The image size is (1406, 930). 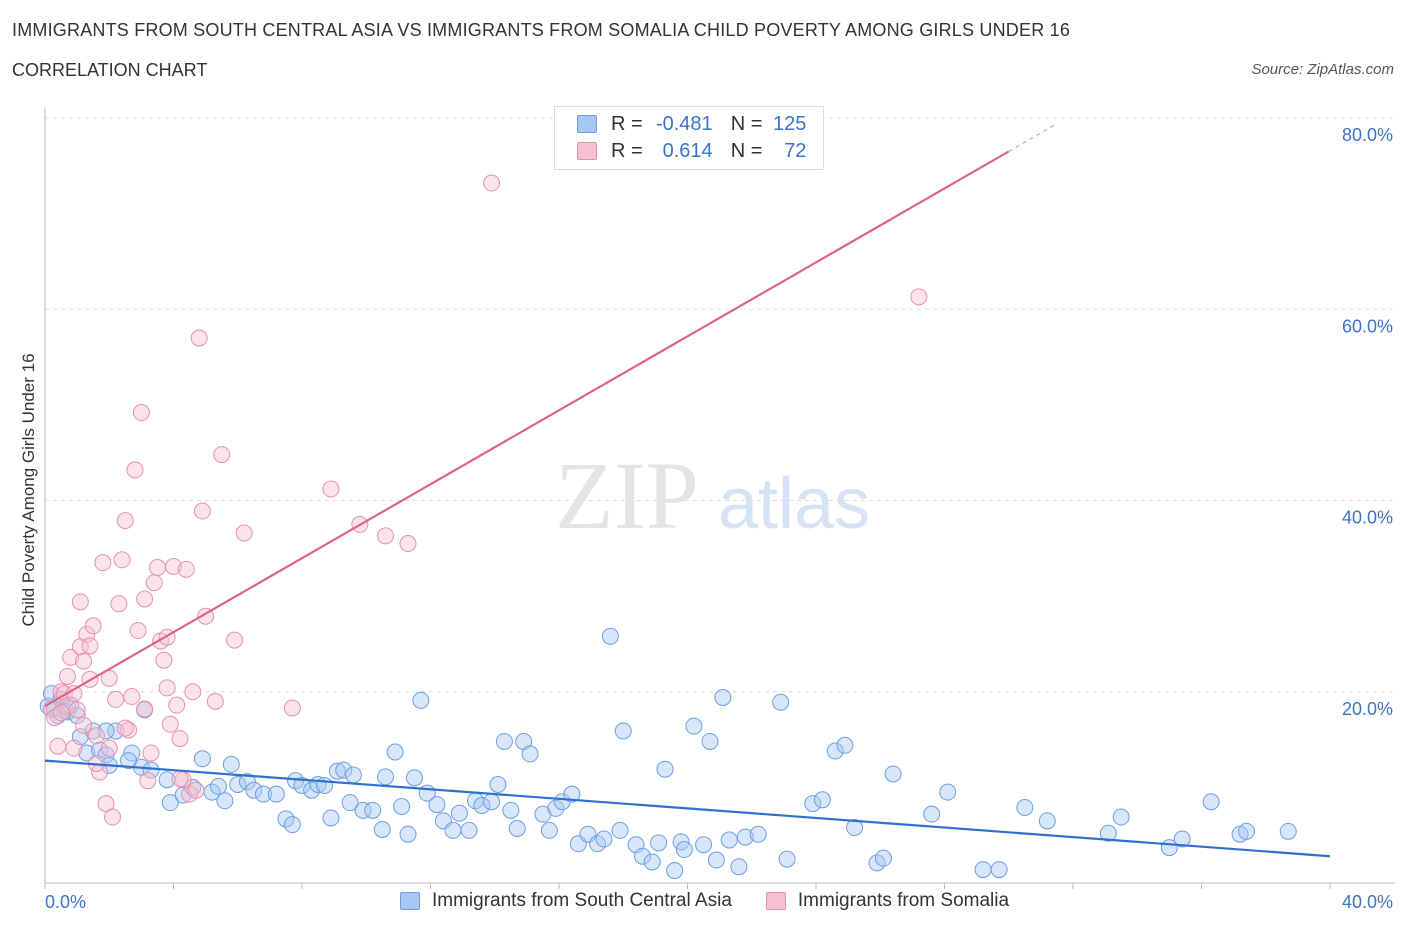 I want to click on watermark: ZIP atlas, so click(x=712, y=495).